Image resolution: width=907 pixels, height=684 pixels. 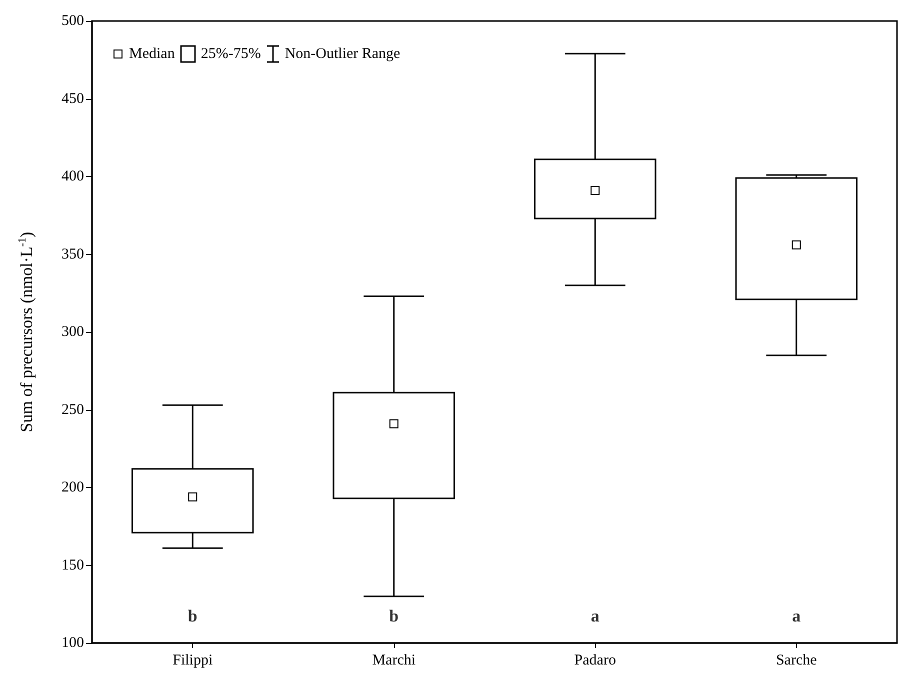 I want to click on y-tick-label: 200, so click(x=73, y=488).